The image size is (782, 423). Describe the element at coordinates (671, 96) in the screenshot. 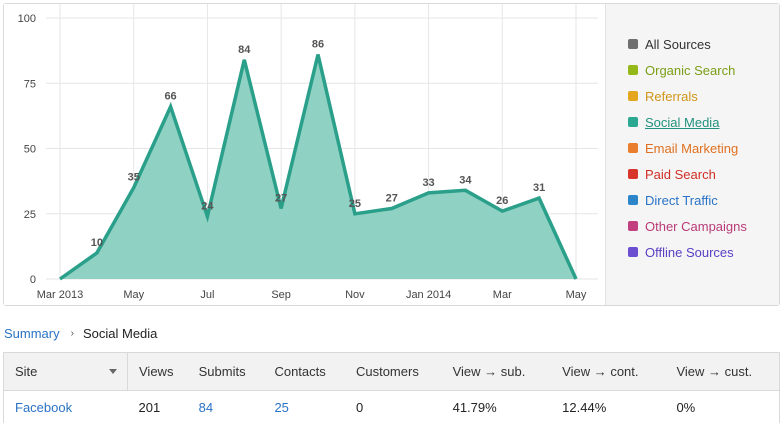

I see `legend-label: Referrals` at that location.